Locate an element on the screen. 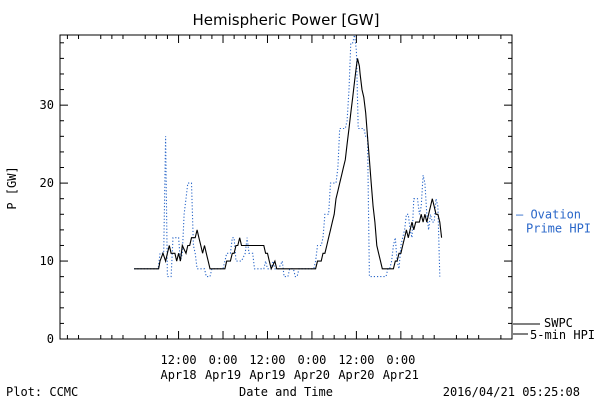  chart-title: Hemispheric Power [GW] is located at coordinates (286, 20).